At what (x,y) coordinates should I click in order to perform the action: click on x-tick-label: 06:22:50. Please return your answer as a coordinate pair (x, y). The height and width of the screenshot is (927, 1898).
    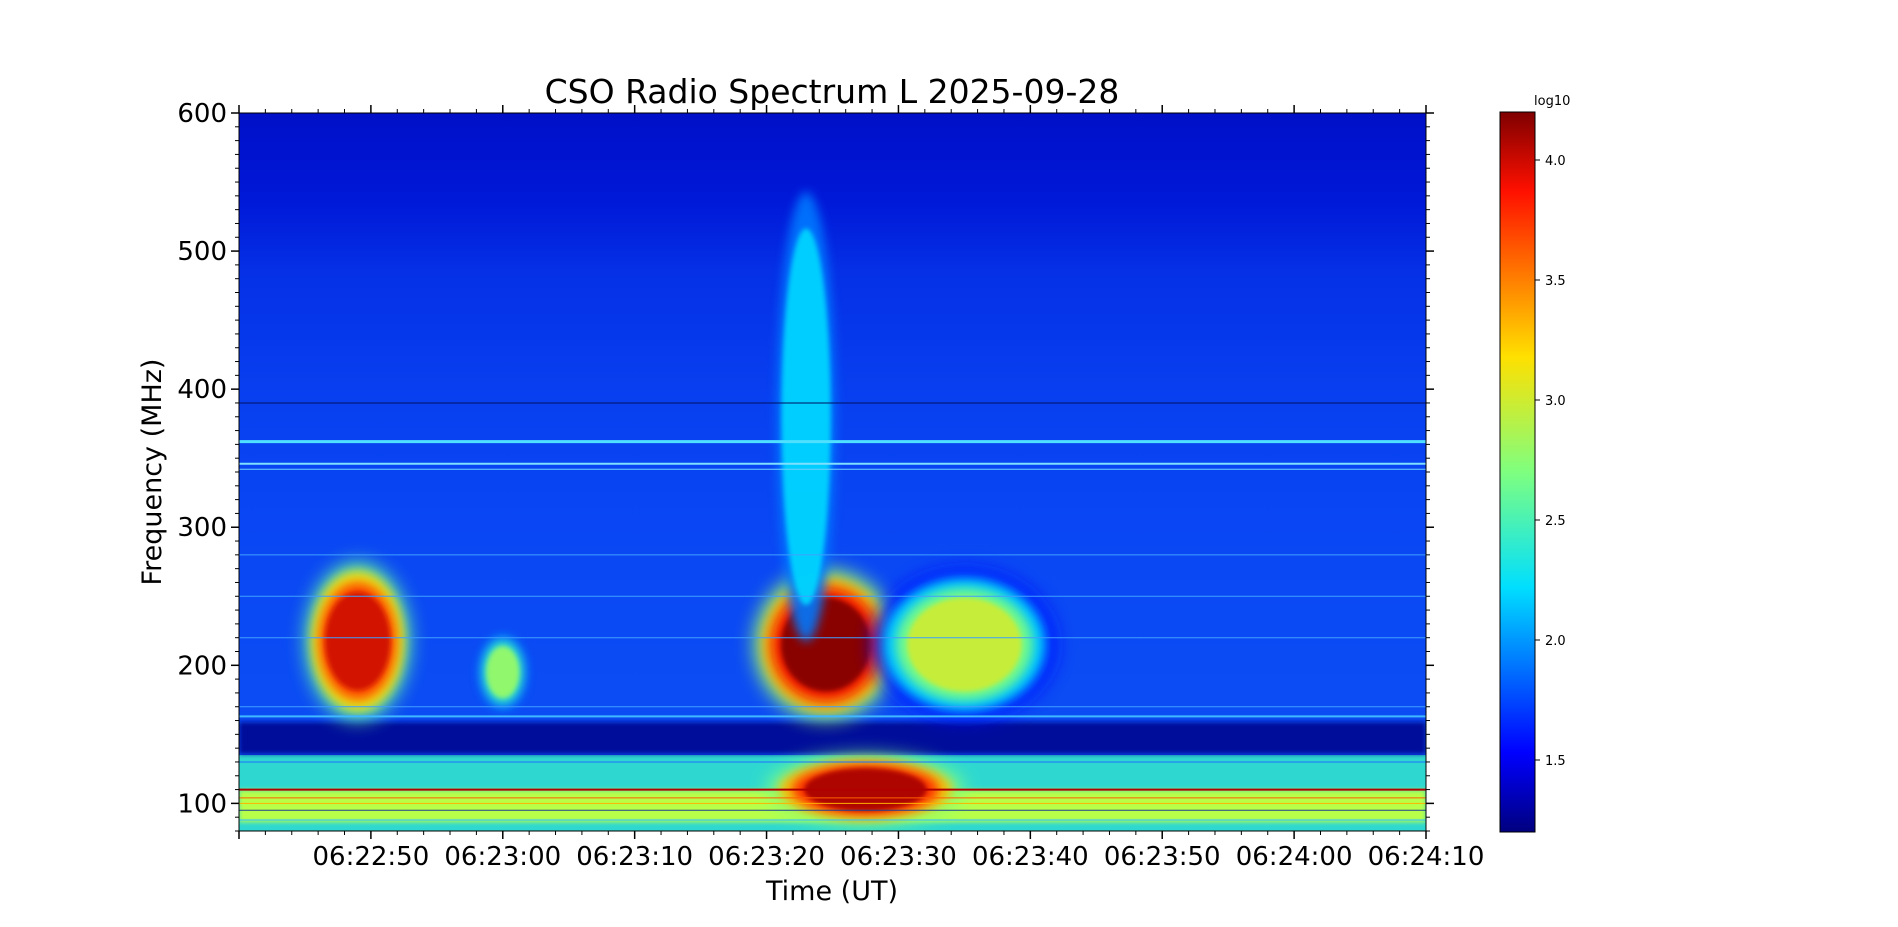
    Looking at the image, I should click on (370, 857).